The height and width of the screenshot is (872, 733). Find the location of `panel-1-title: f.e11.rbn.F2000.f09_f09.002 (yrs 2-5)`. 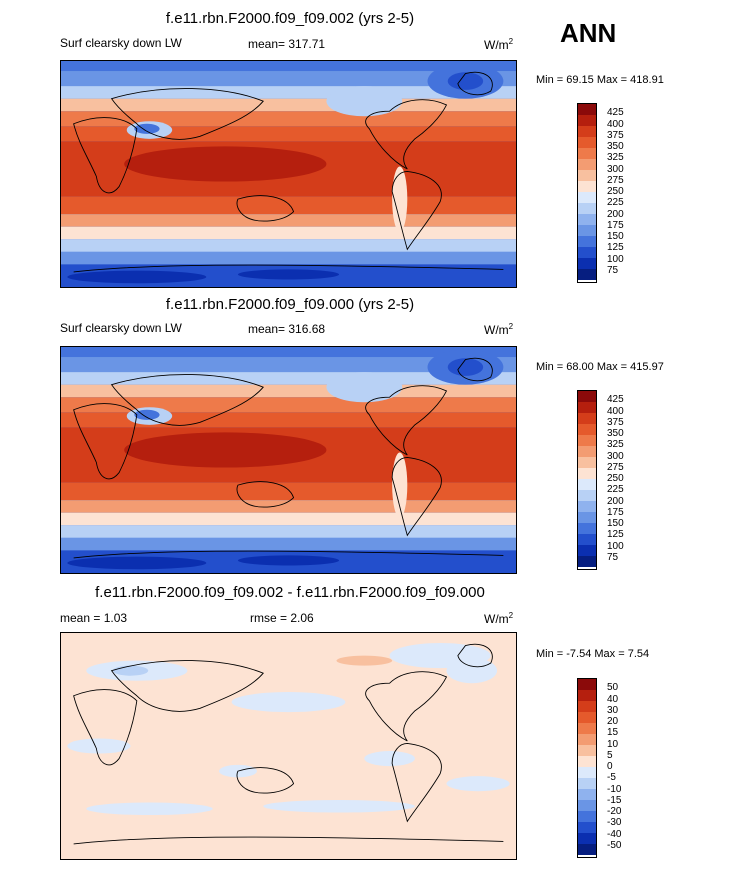

panel-1-title: f.e11.rbn.F2000.f09_f09.002 (yrs 2-5) is located at coordinates (290, 18).